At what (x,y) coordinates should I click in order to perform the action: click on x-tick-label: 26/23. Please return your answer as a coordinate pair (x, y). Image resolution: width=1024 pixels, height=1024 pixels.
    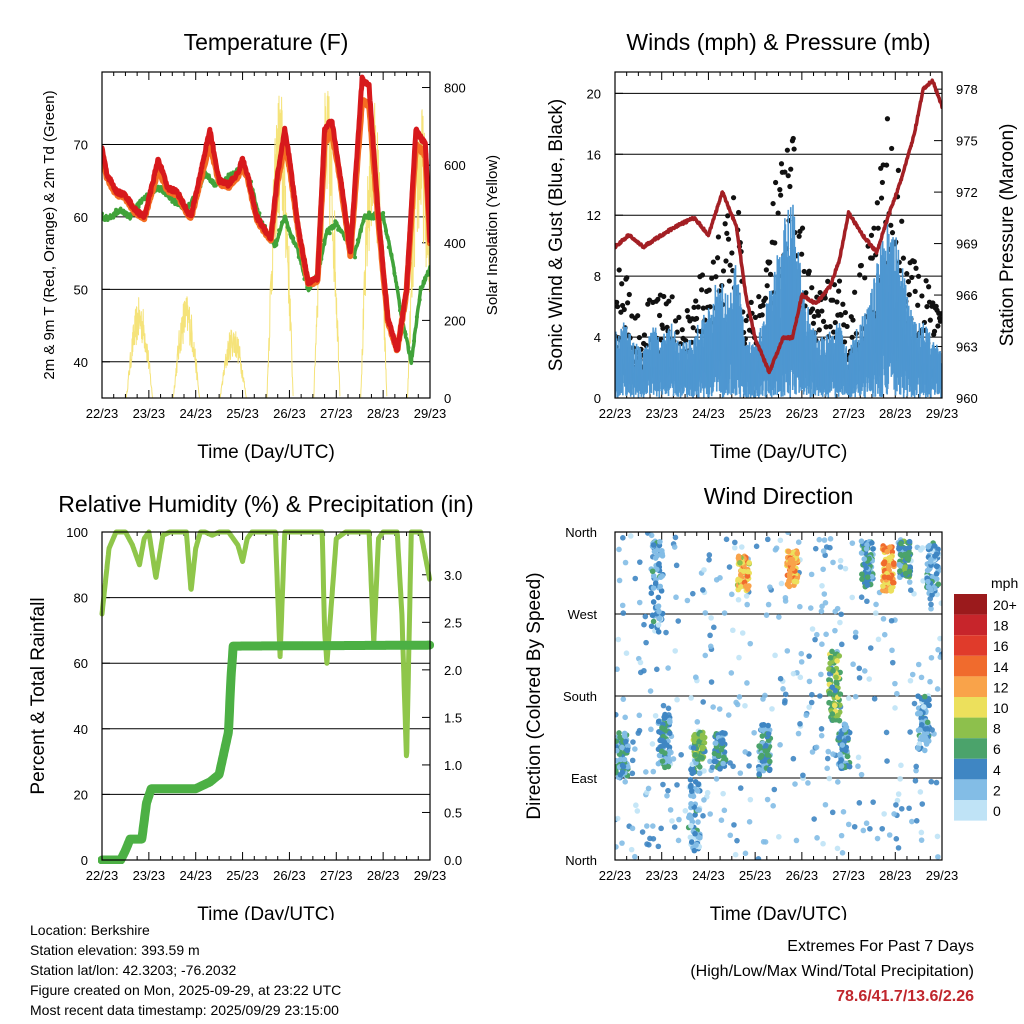
    Looking at the image, I should click on (802, 875).